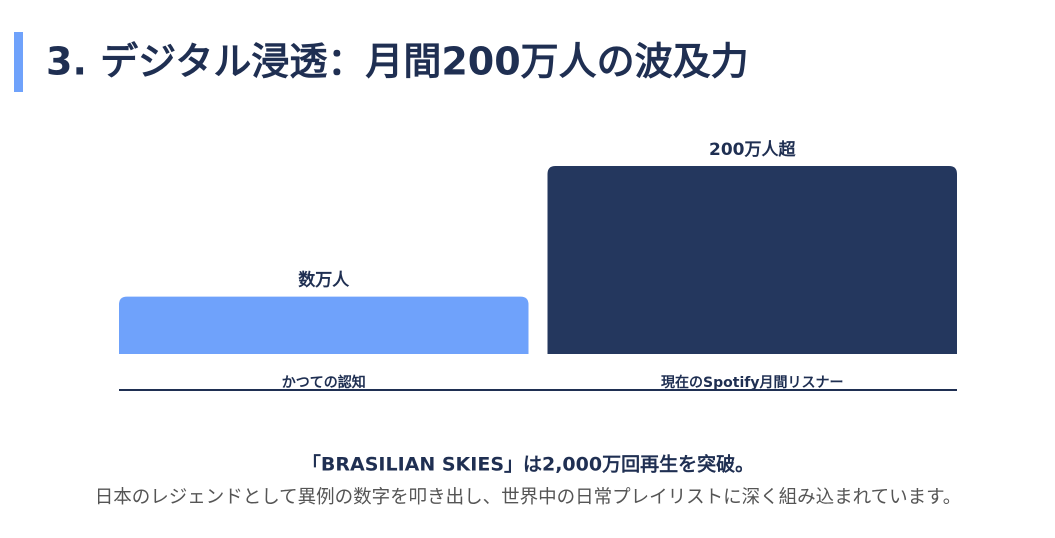 This screenshot has width=1055, height=538. I want to click on title-accent, so click(18, 62).